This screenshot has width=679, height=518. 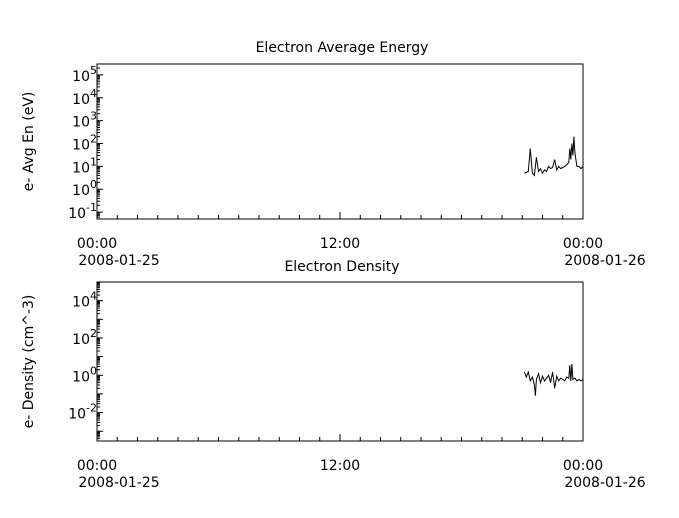 What do you see at coordinates (84, 165) in the screenshot?
I see `y-tick-label: 10¹` at bounding box center [84, 165].